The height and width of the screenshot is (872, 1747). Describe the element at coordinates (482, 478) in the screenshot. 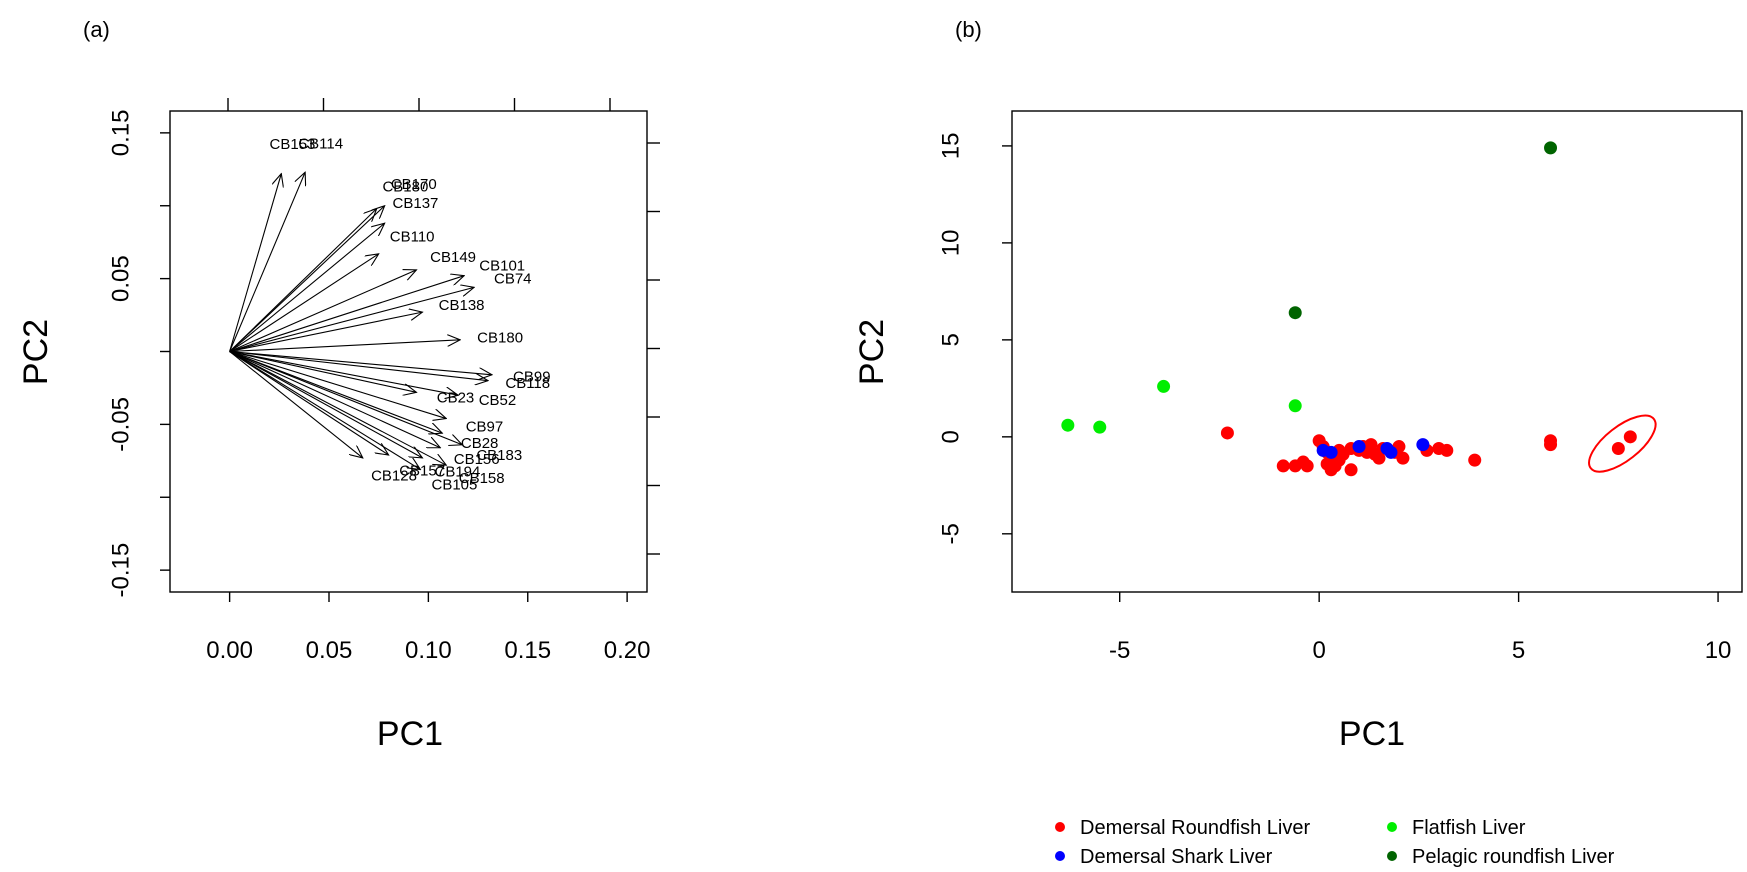

I see `loading-label: CB158` at that location.